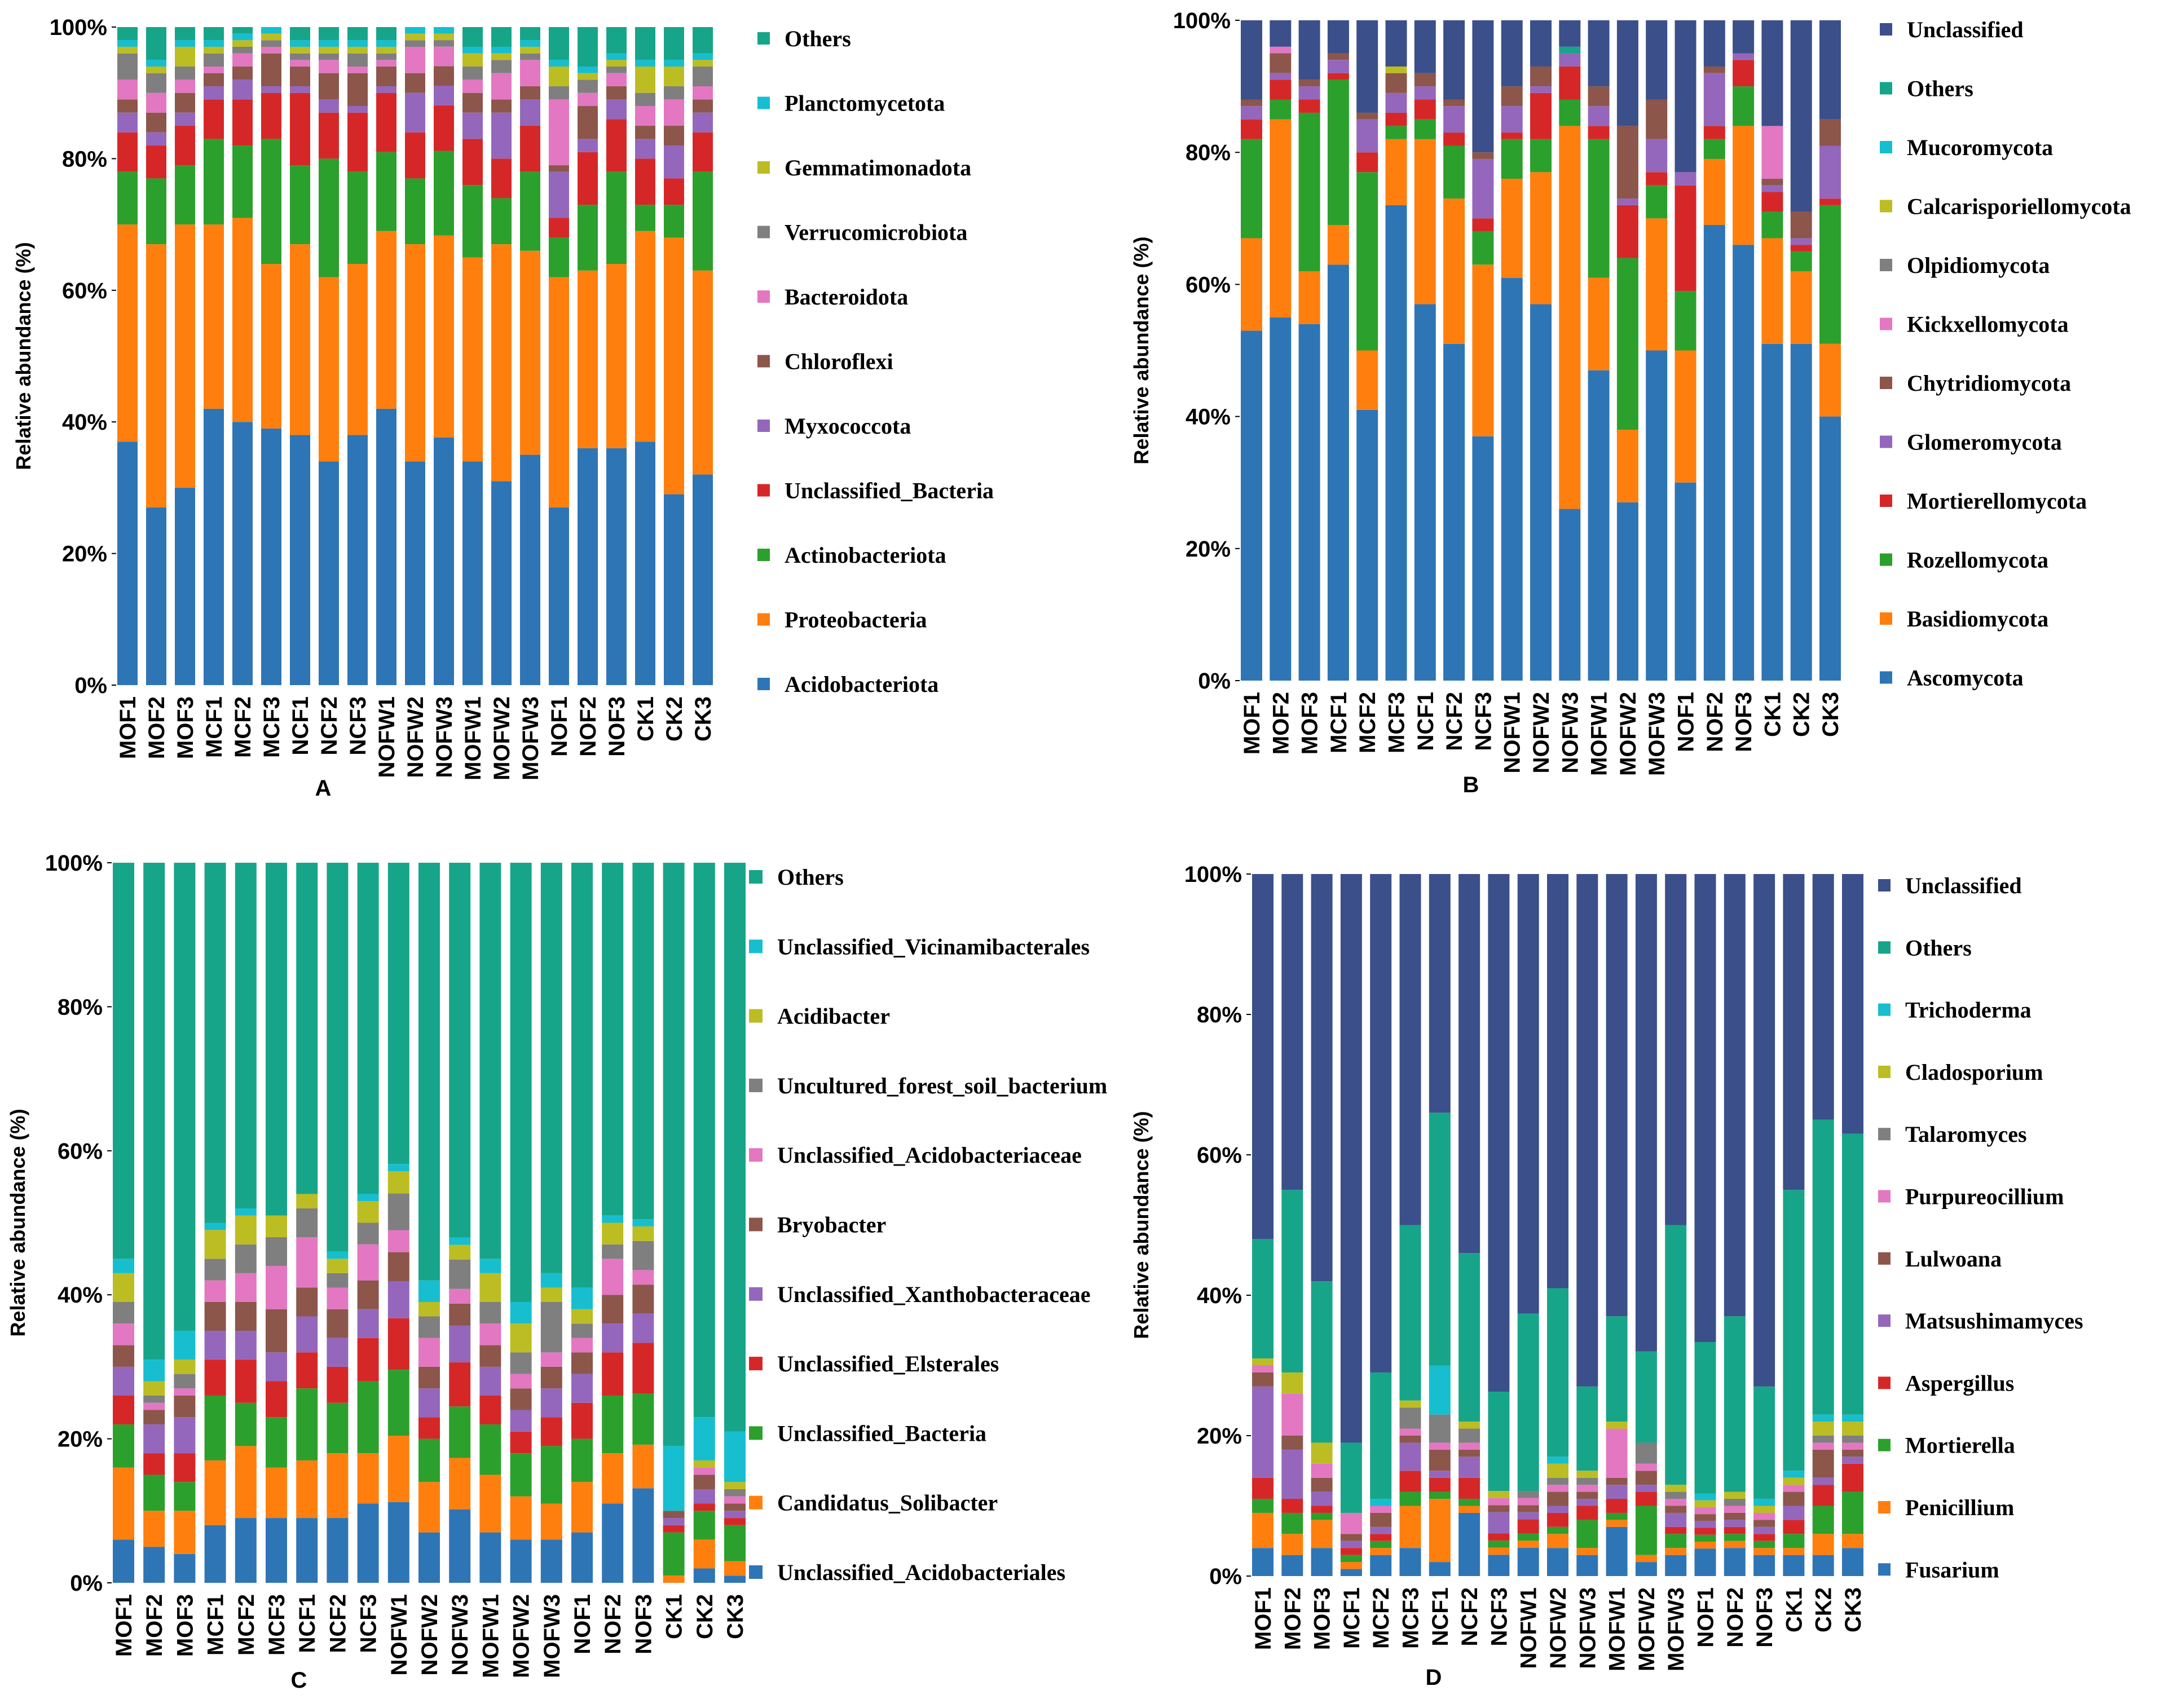  Describe the element at coordinates (215, 1316) in the screenshot. I see `bar-segment-mcf1-bryobacter` at that location.